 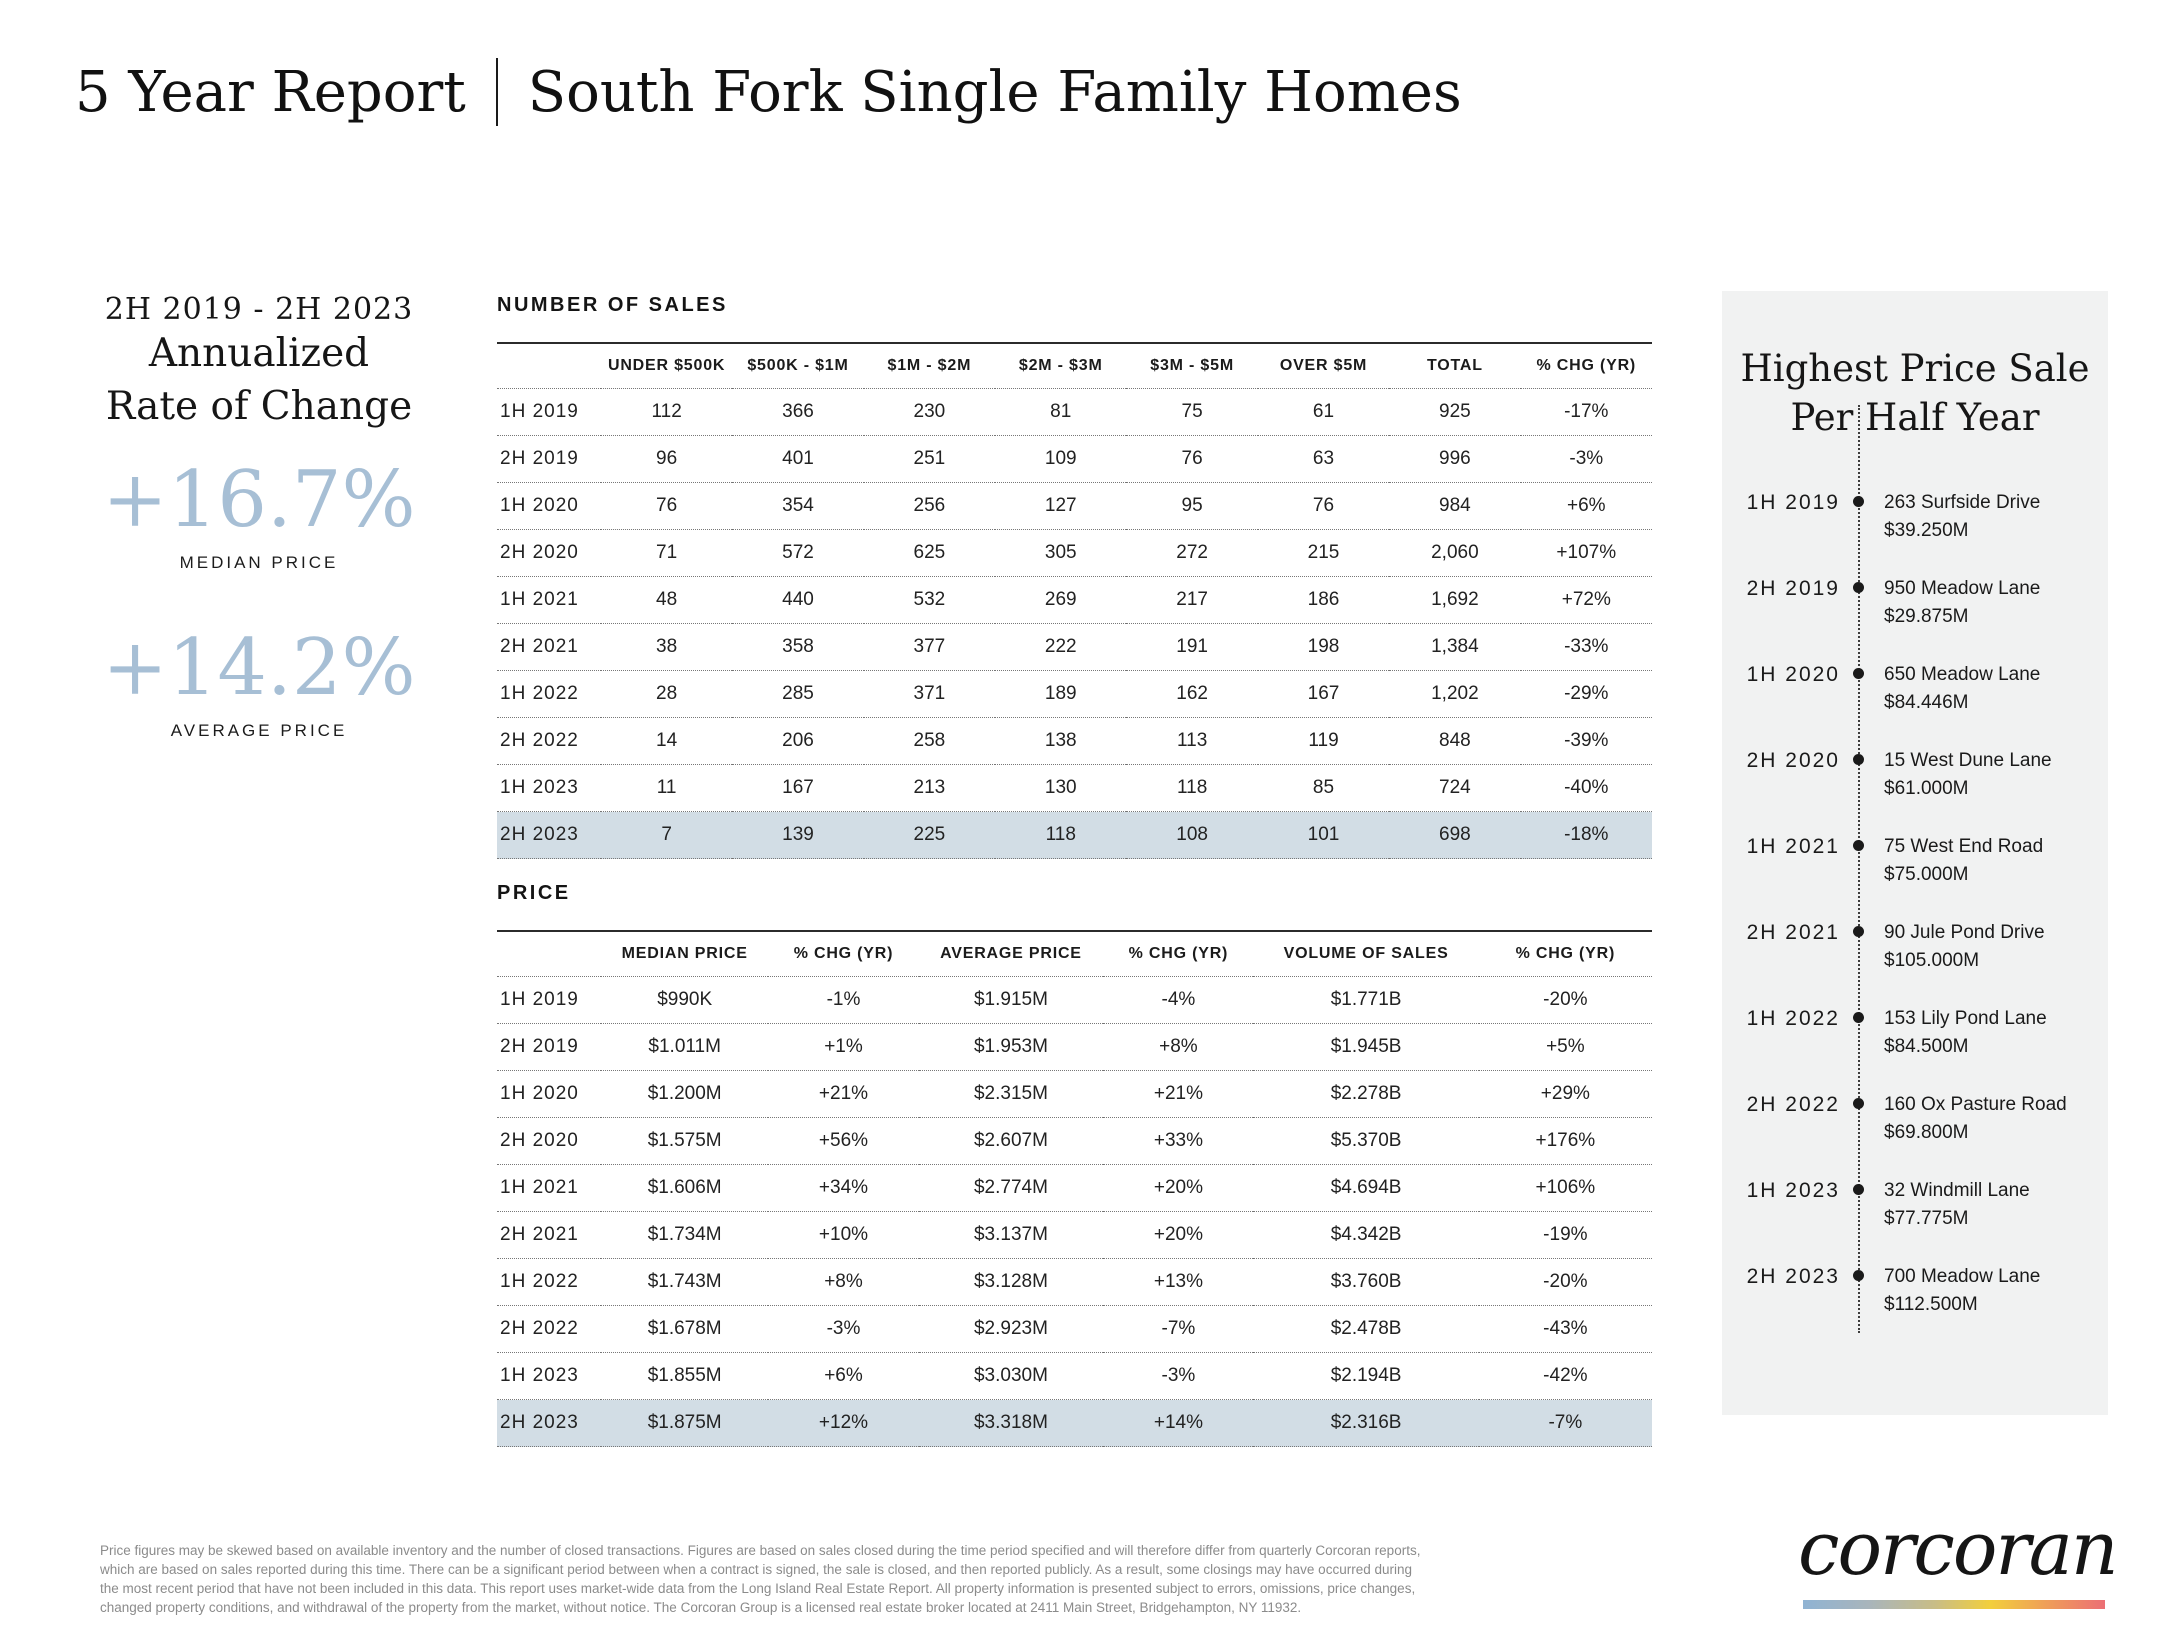 I want to click on cell-value: +5%, so click(x=1565, y=1047).